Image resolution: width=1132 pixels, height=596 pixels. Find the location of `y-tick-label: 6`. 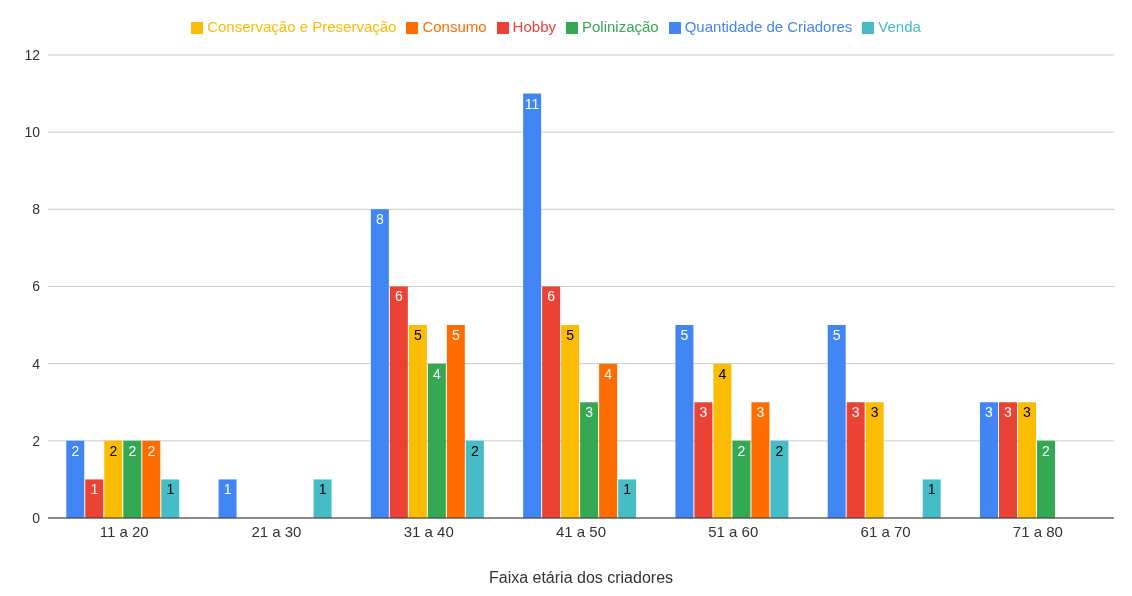

y-tick-label: 6 is located at coordinates (36, 286).